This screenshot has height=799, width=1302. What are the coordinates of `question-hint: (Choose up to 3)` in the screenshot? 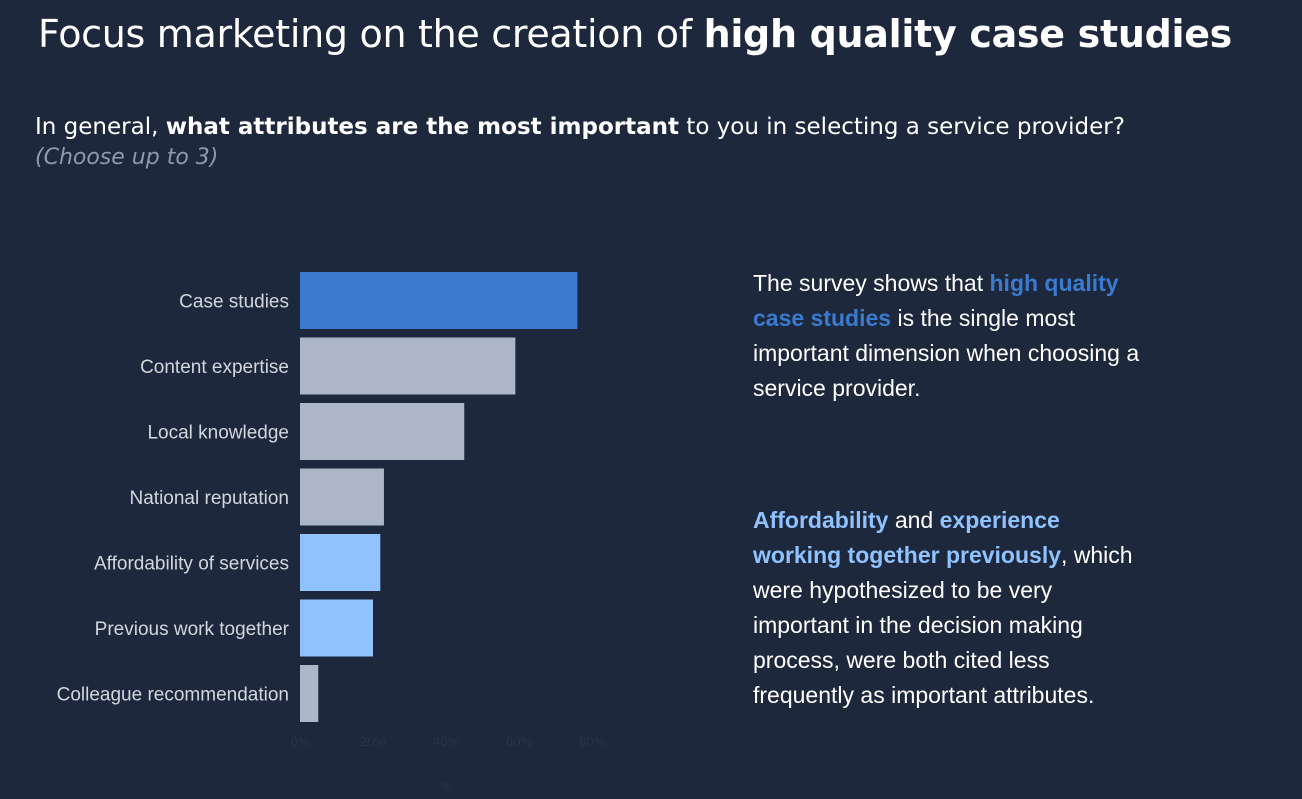 It's located at (127, 157).